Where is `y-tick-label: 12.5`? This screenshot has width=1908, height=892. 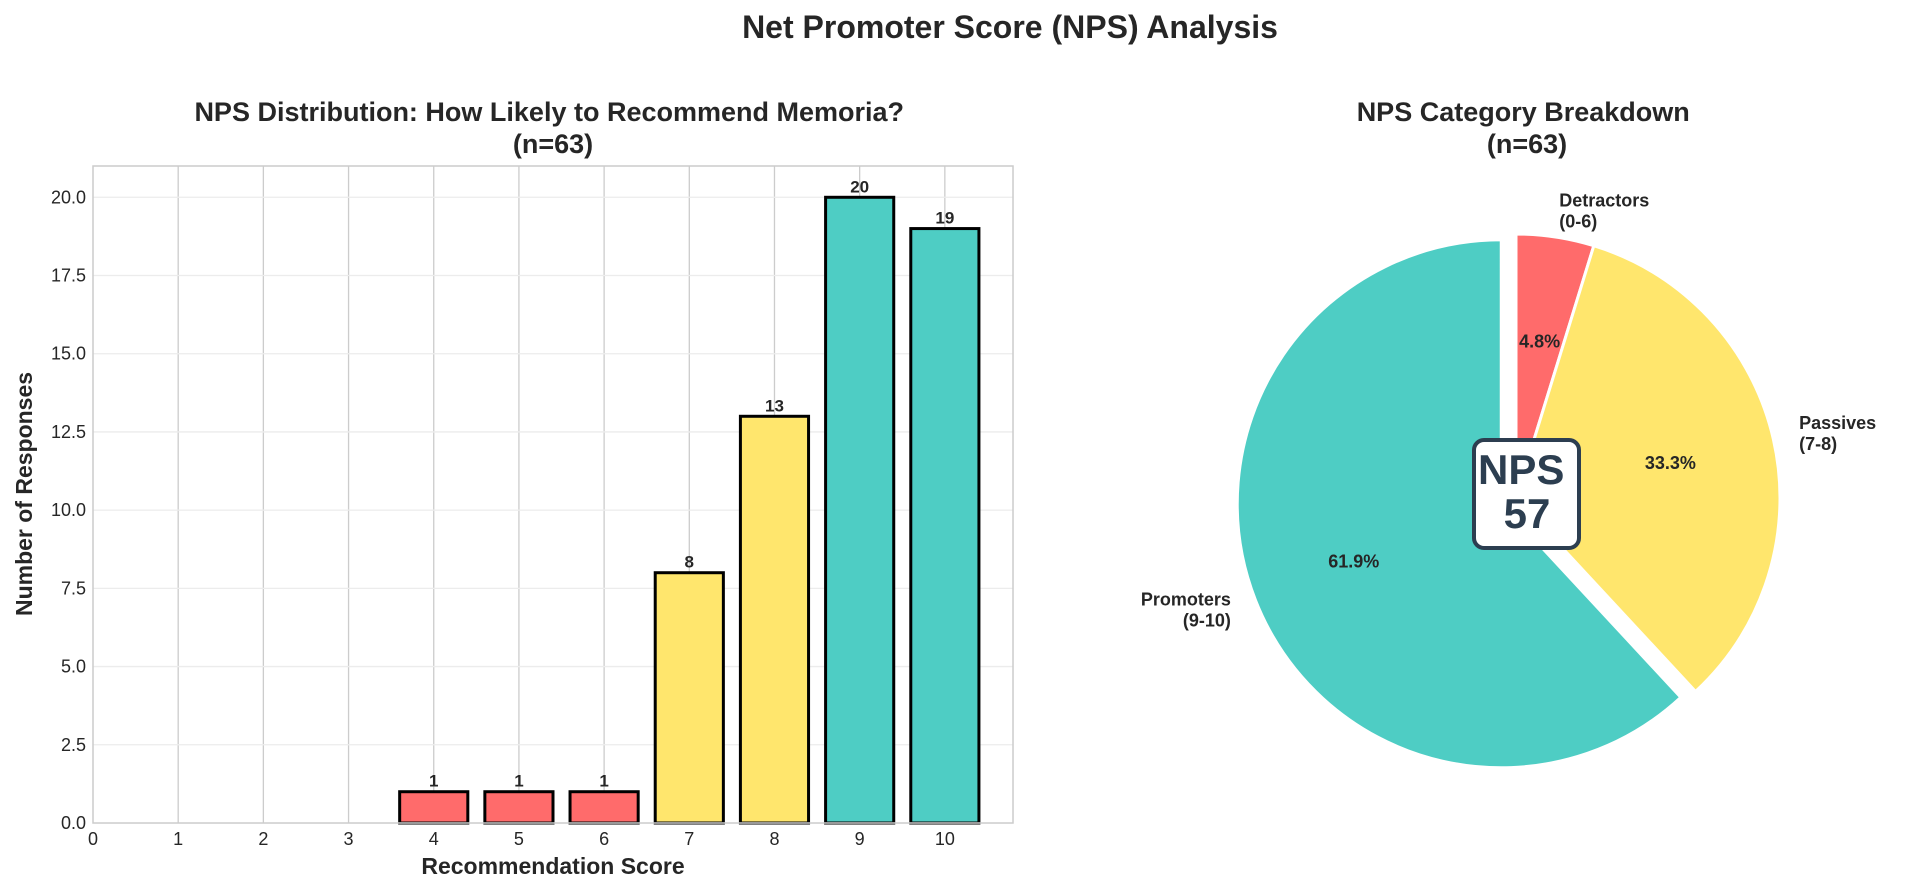 y-tick-label: 12.5 is located at coordinates (68, 432).